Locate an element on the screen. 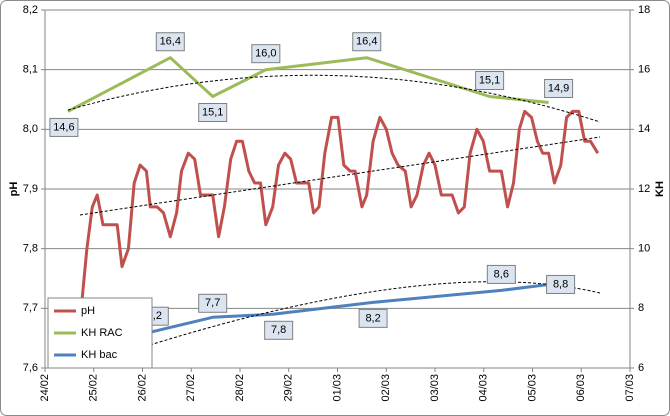 The height and width of the screenshot is (416, 670). y2-tick-label: 12 is located at coordinates (644, 189).